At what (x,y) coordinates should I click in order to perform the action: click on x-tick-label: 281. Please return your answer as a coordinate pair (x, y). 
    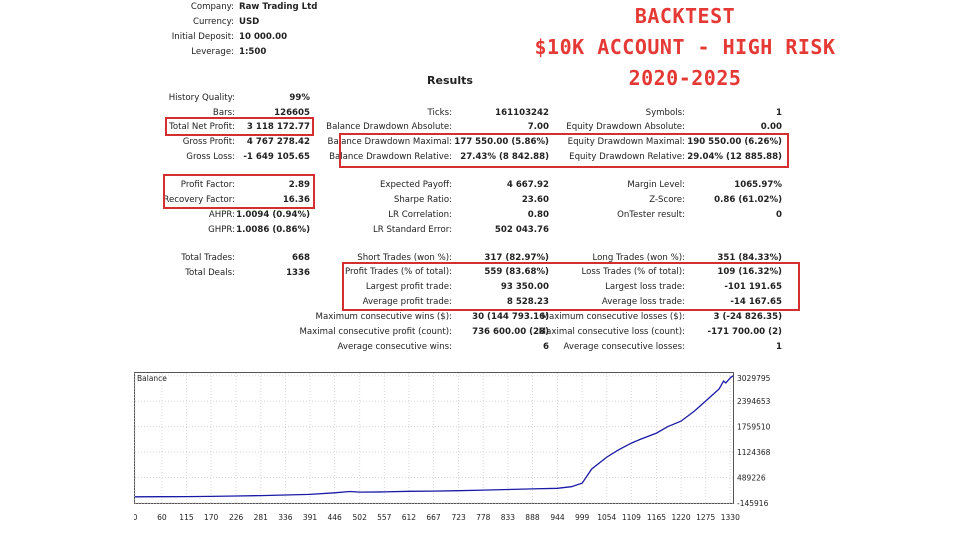
    Looking at the image, I should click on (261, 517).